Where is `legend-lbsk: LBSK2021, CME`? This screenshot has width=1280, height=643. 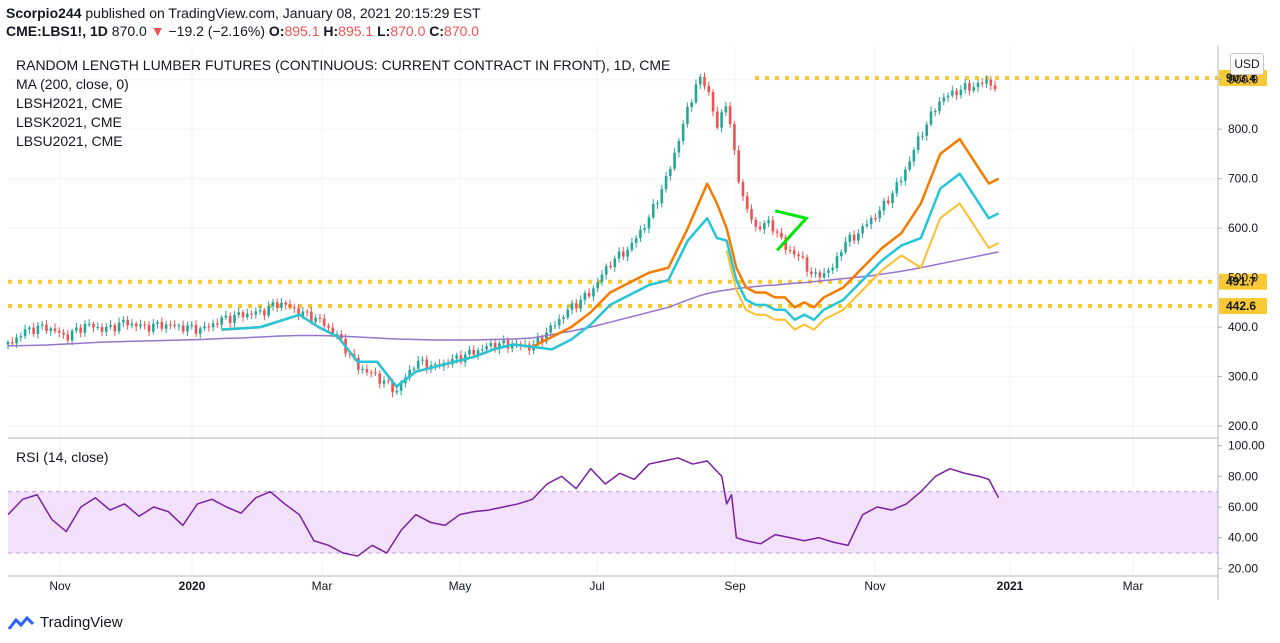 legend-lbsk: LBSK2021, CME is located at coordinates (69, 122).